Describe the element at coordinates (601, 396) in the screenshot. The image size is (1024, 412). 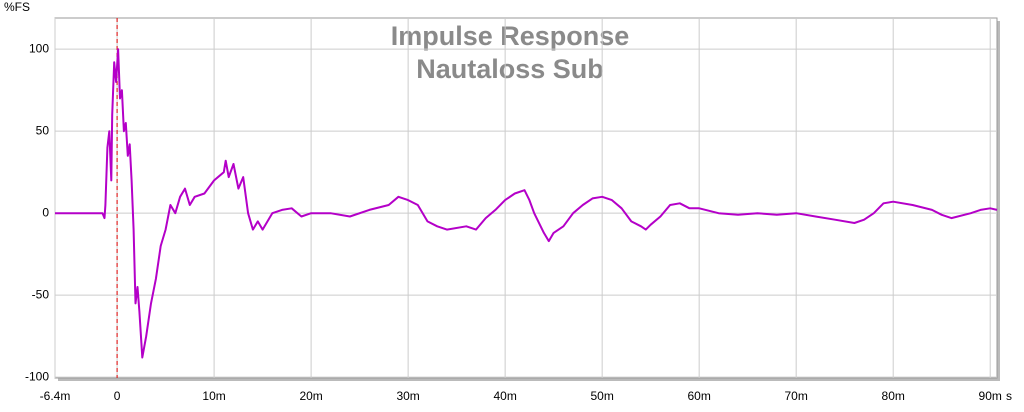
I see `x-tick-label: 50m` at that location.